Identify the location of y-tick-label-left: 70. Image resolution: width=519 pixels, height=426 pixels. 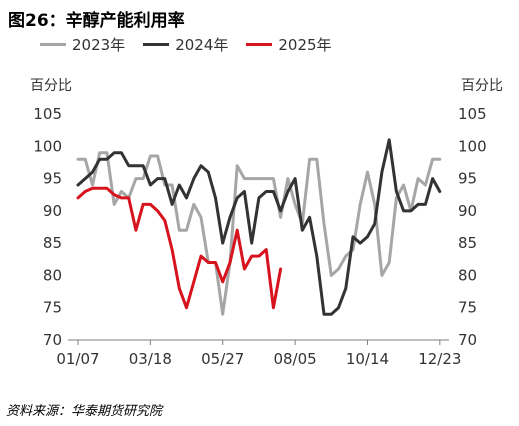
(52, 340).